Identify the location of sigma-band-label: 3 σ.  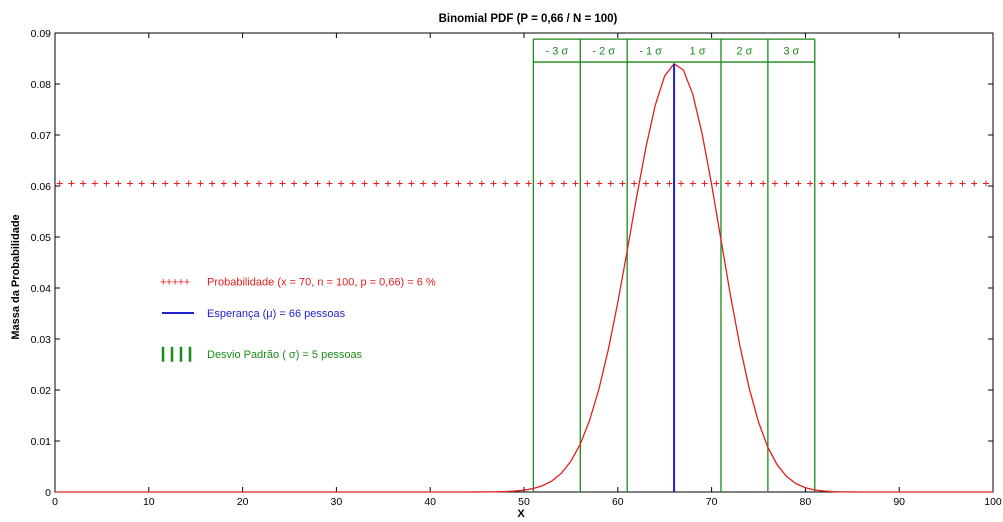
(791, 52).